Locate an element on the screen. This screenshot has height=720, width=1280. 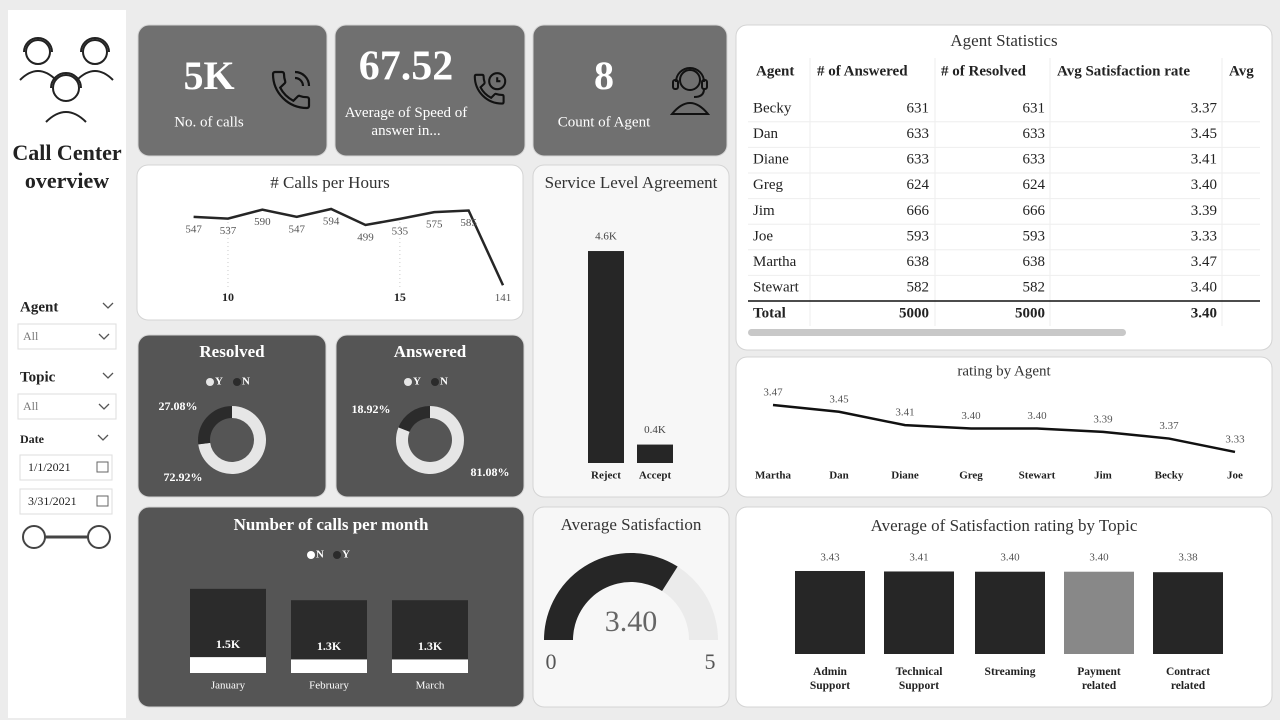
gauge-min: 0 is located at coordinates (551, 661).